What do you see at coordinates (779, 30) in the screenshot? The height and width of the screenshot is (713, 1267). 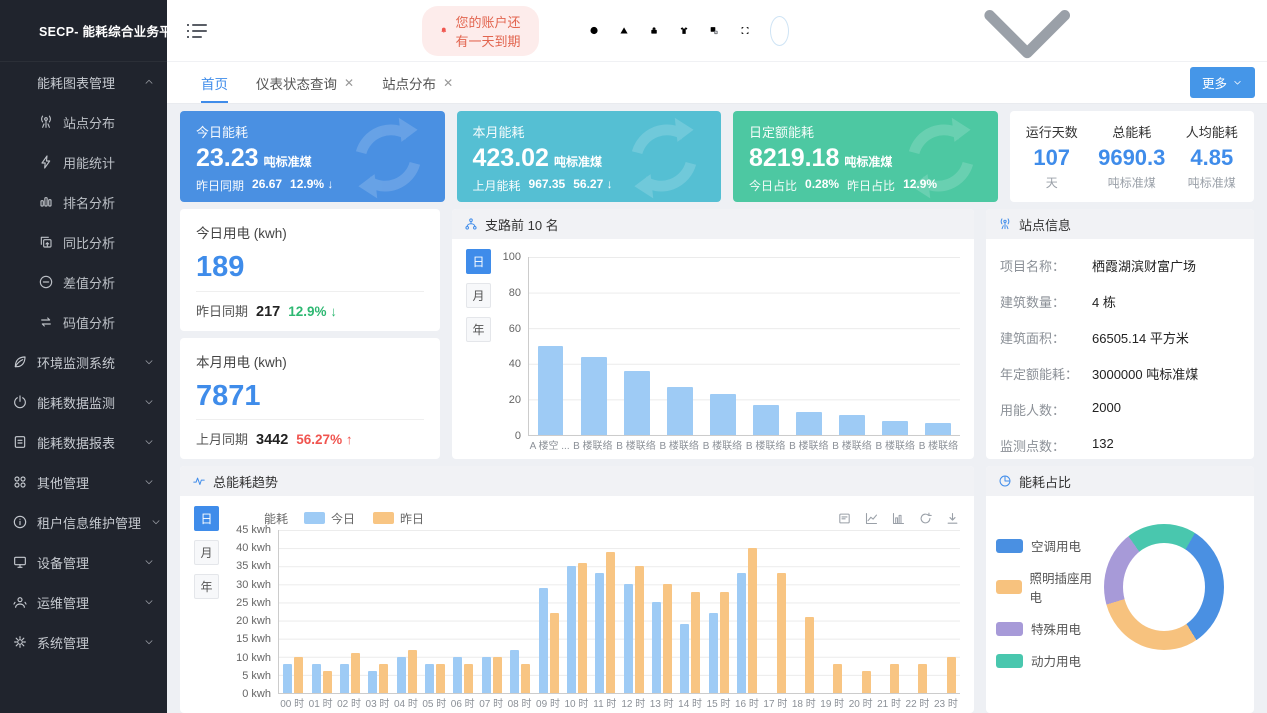 I see `avatar` at bounding box center [779, 30].